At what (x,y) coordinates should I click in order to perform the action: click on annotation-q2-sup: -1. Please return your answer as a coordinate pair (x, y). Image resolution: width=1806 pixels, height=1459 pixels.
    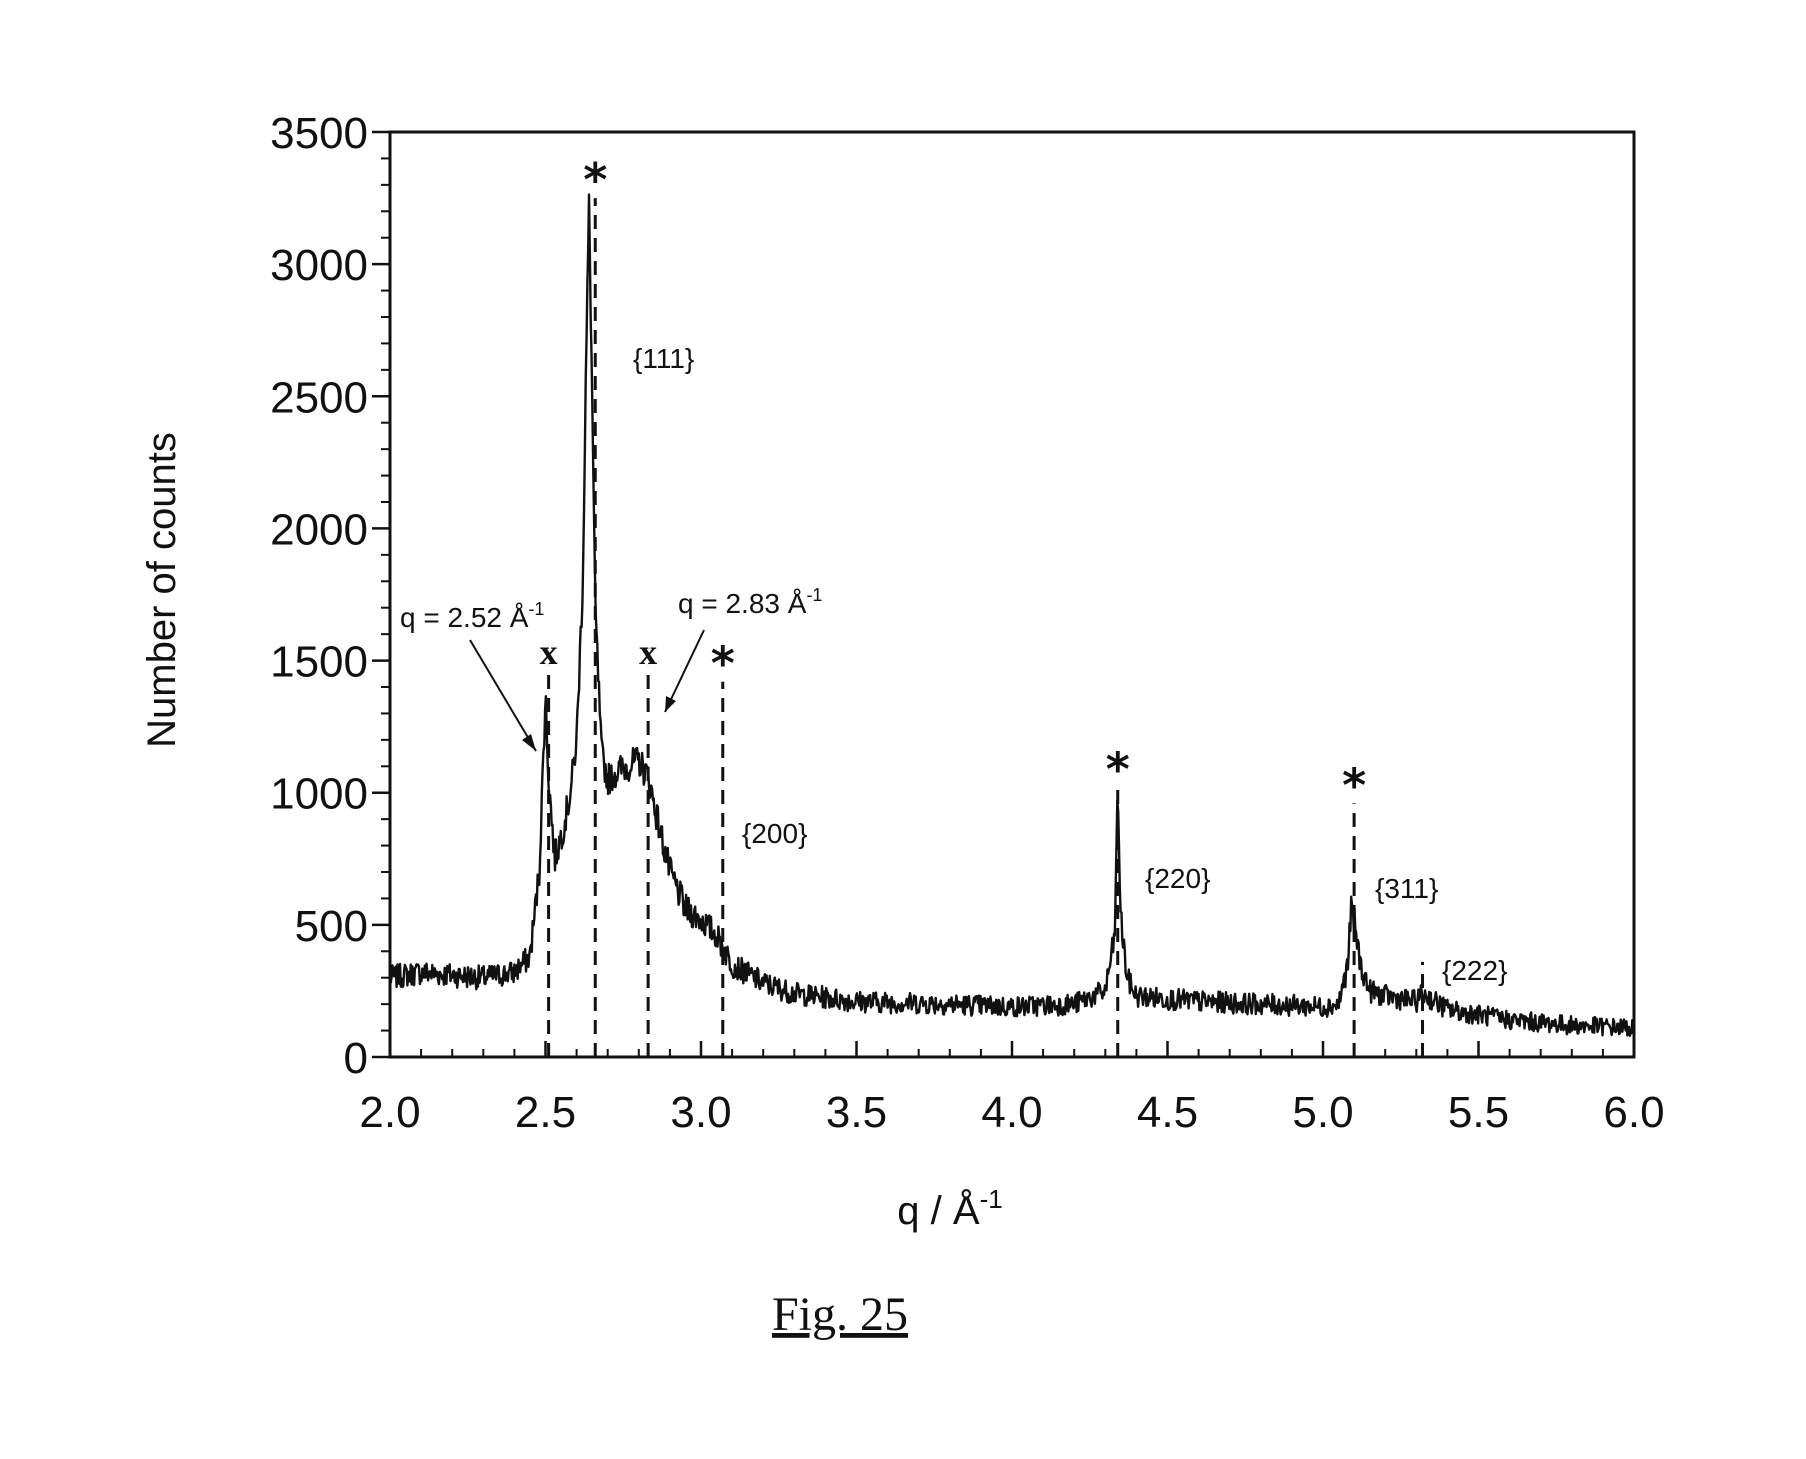
    Looking at the image, I should click on (814, 595).